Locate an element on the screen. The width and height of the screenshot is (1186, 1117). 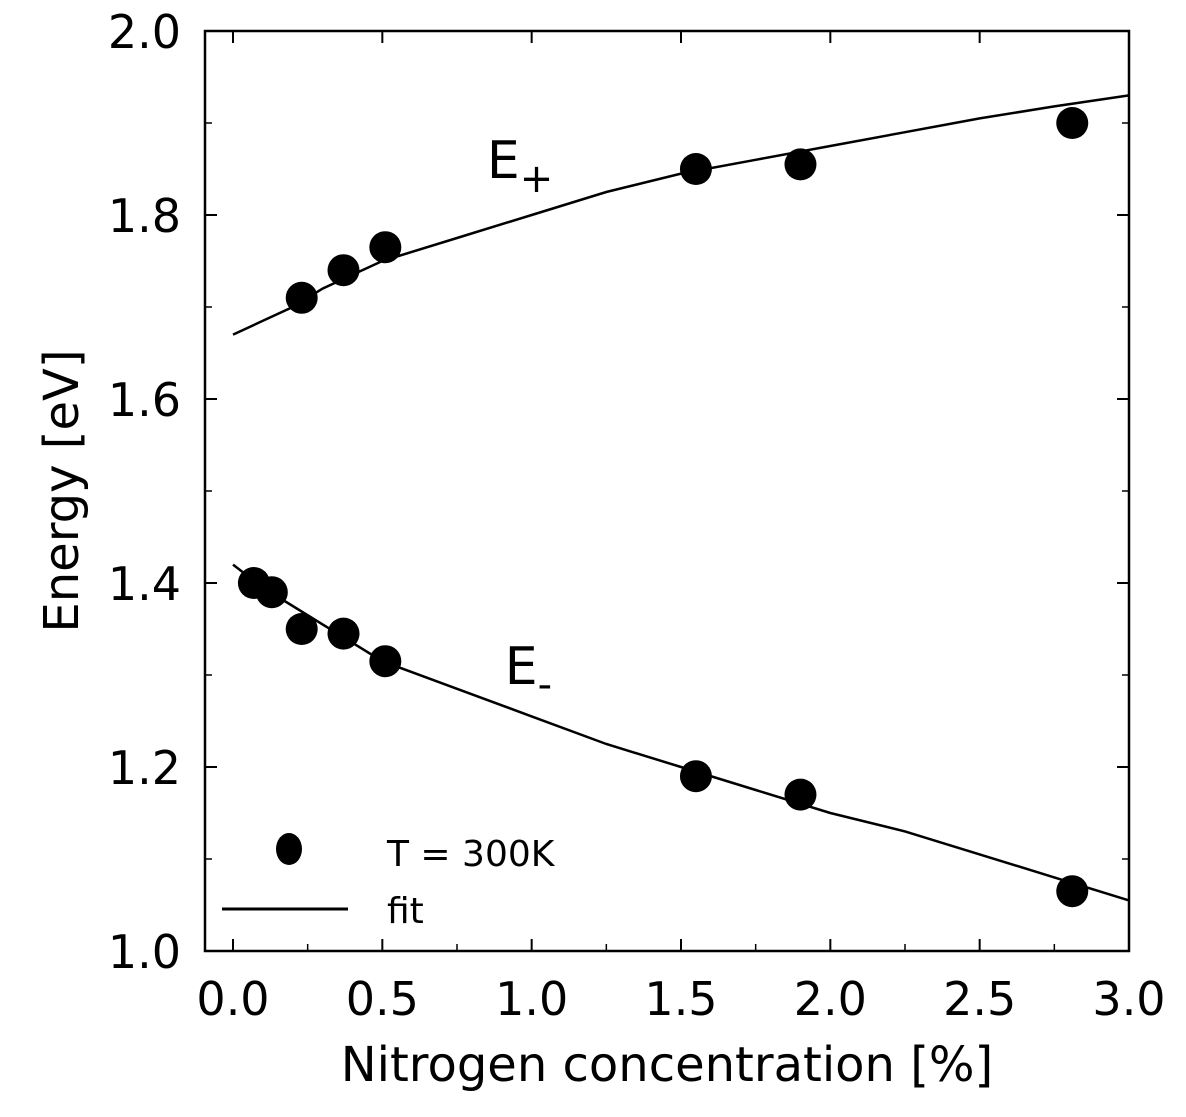
y-tick-label: 2.0 is located at coordinates (144, 32).